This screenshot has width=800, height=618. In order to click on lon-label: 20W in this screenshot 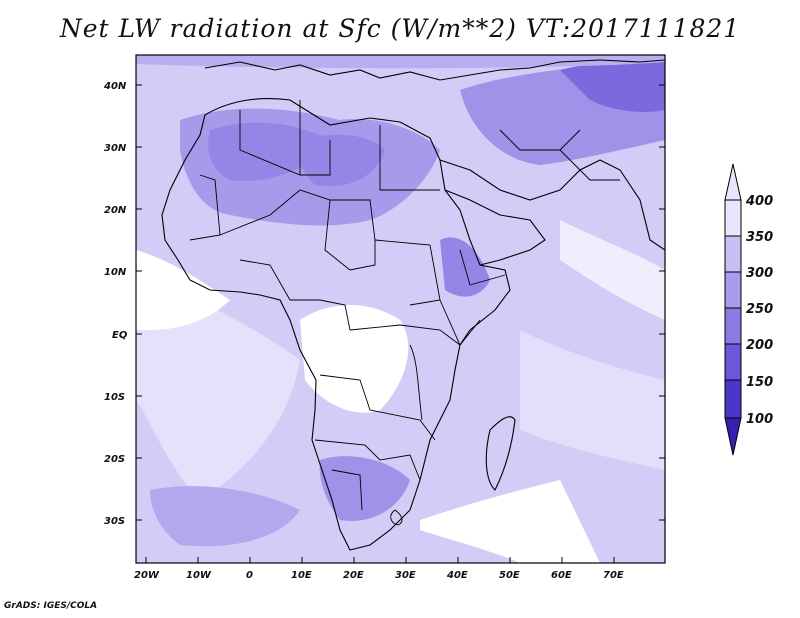, I will do `click(147, 575)`.